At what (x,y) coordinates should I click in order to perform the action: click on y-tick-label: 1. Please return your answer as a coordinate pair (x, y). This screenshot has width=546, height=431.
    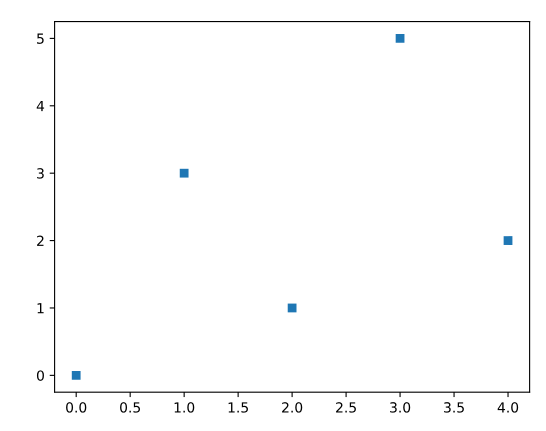
    Looking at the image, I should click on (41, 308).